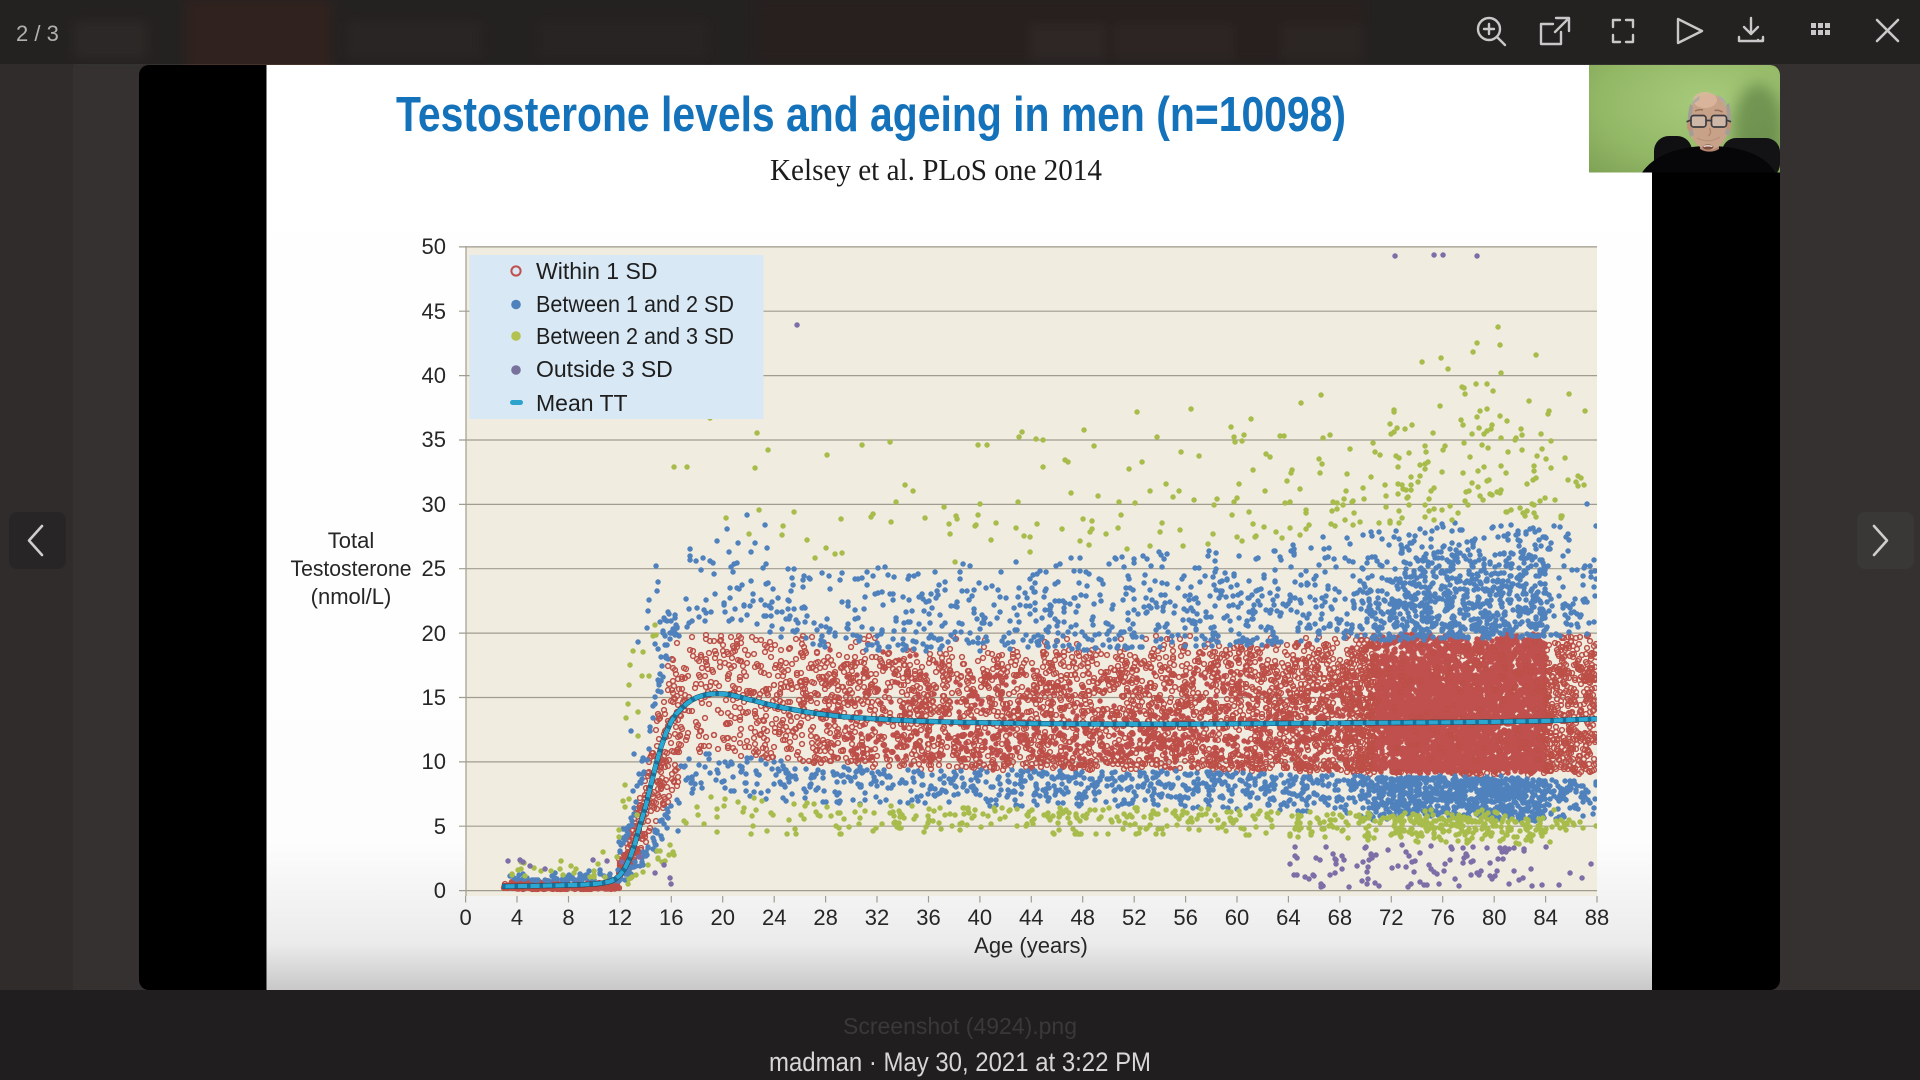  Describe the element at coordinates (1494, 917) in the screenshot. I see `svg-text: 80` at that location.